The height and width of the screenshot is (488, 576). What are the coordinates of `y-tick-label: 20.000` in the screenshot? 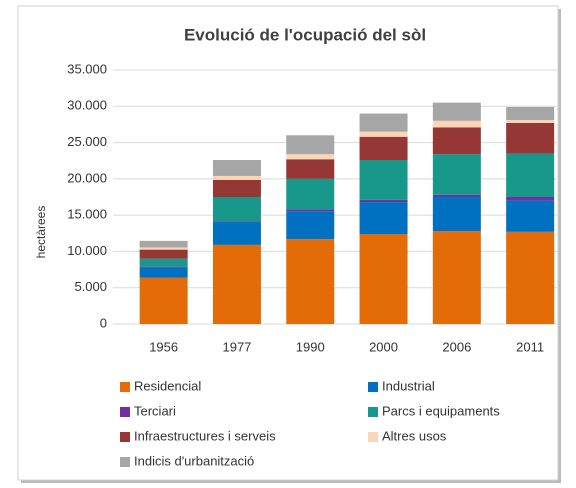 It's located at (87, 177).